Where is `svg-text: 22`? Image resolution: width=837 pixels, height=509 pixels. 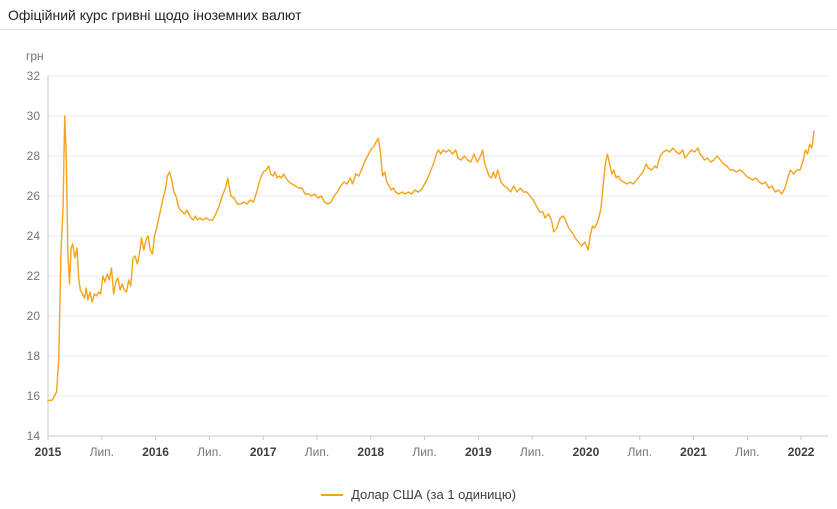 svg-text: 22 is located at coordinates (34, 276).